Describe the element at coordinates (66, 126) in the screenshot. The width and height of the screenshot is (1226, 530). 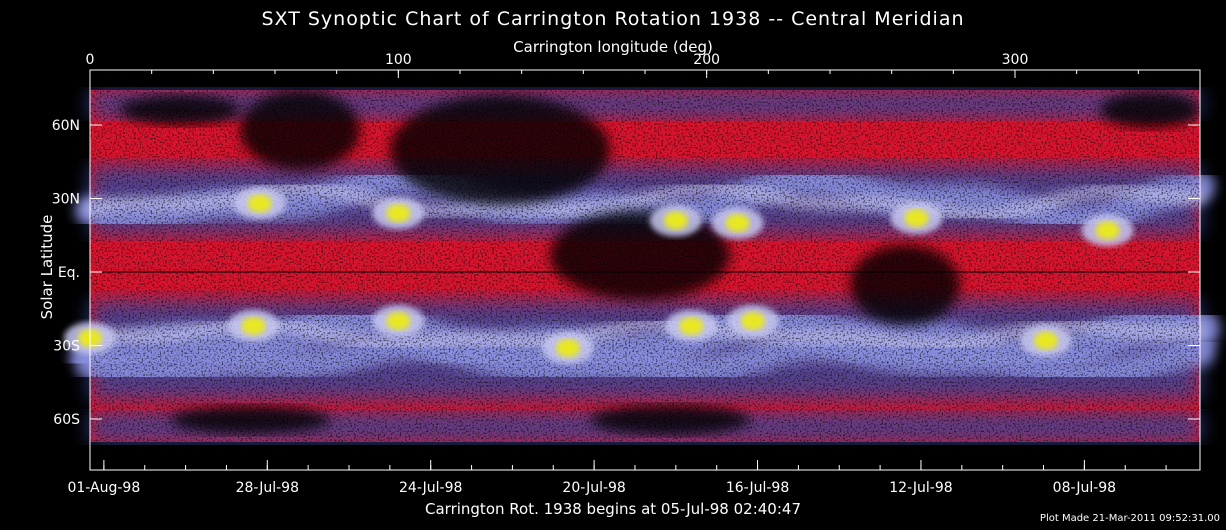
I see `y-tick-label: 60N` at that location.